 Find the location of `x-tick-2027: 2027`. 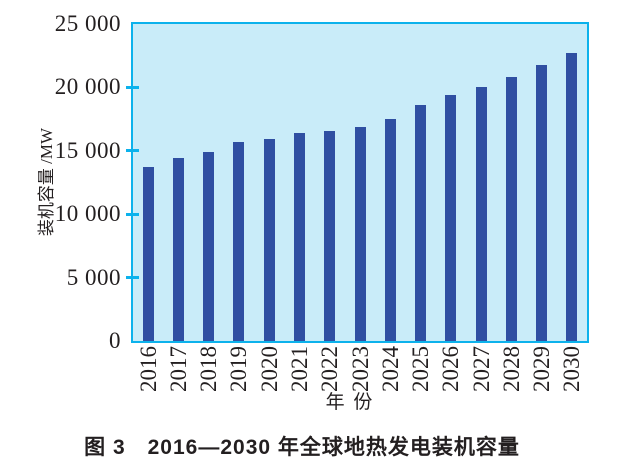

x-tick-2027: 2027 is located at coordinates (481, 369).